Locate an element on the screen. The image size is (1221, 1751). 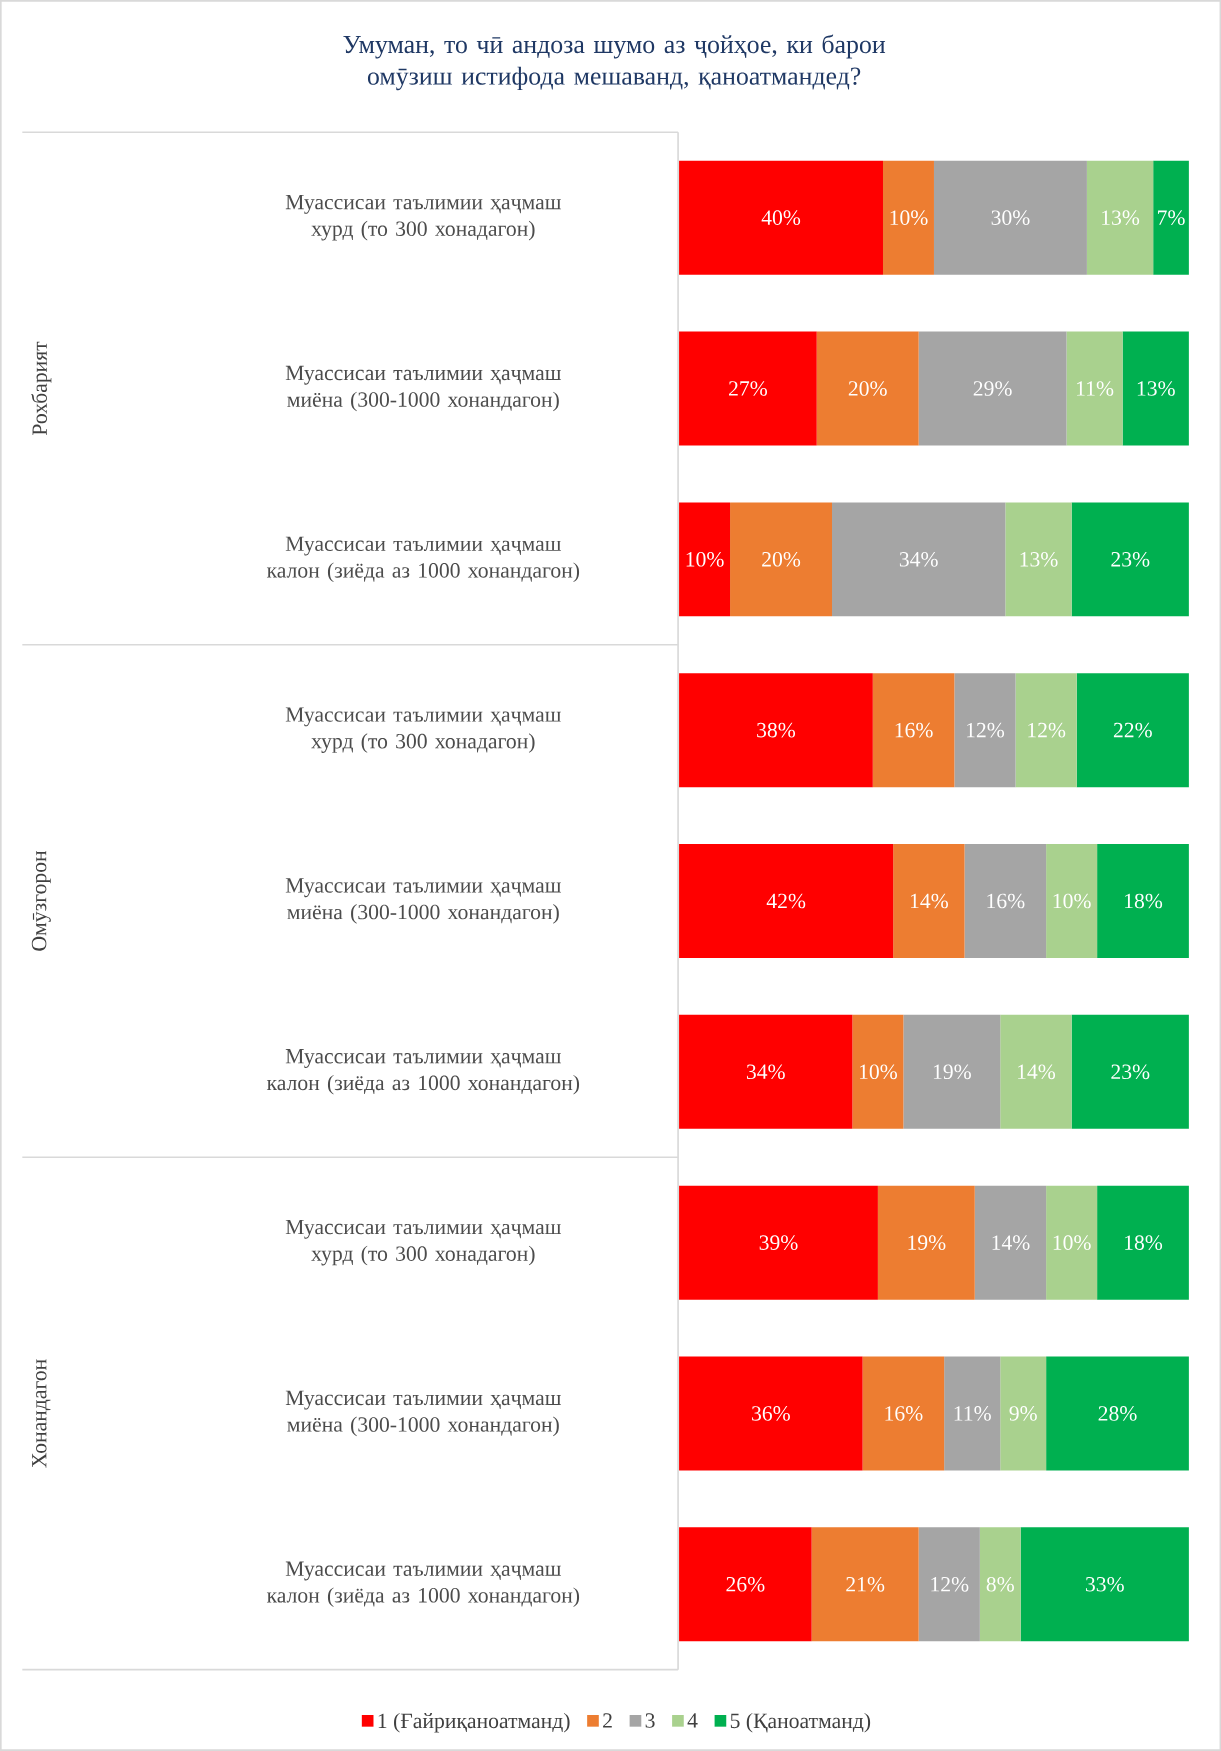
data-label: 42% is located at coordinates (786, 901).